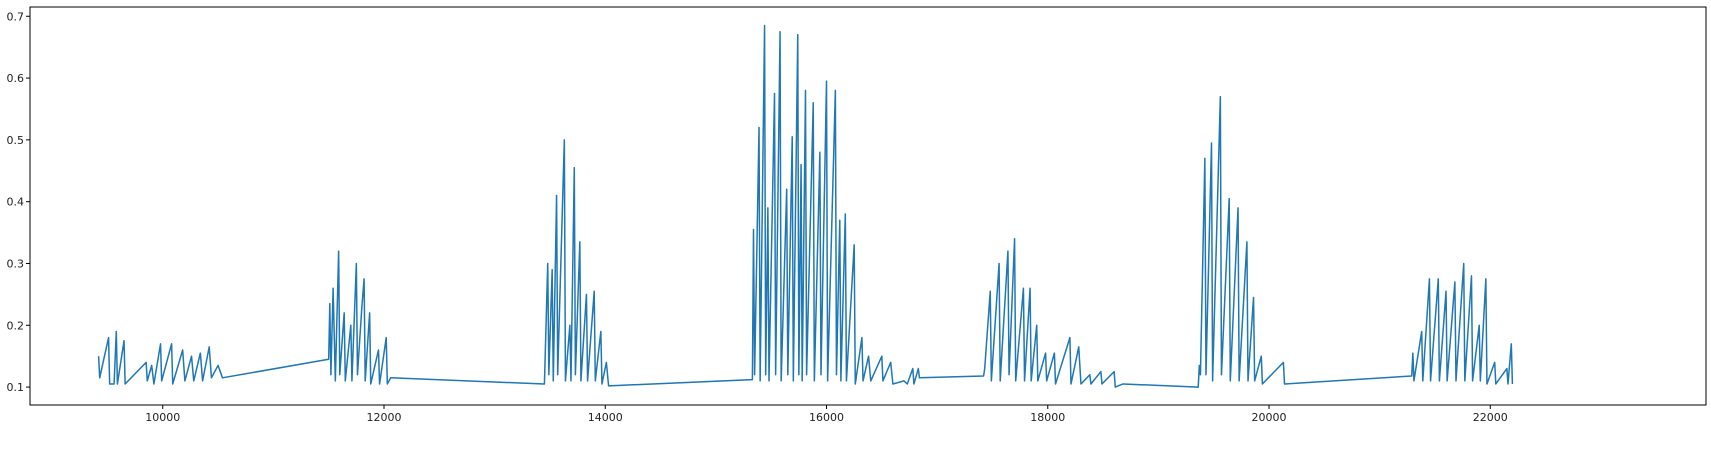 The height and width of the screenshot is (470, 1711). I want to click on x-tick-label: 16000, so click(826, 417).